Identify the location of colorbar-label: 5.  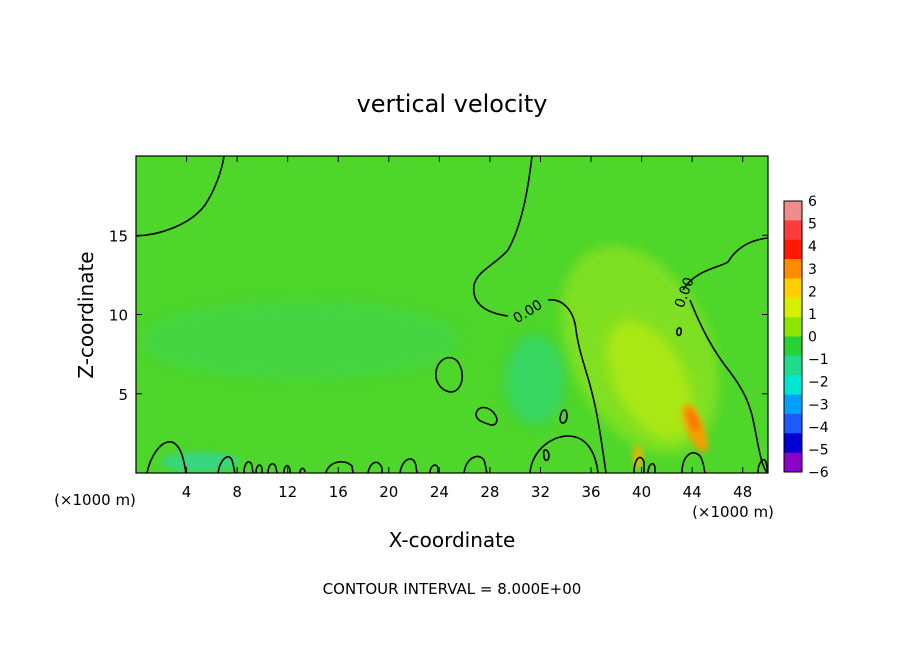
(812, 225).